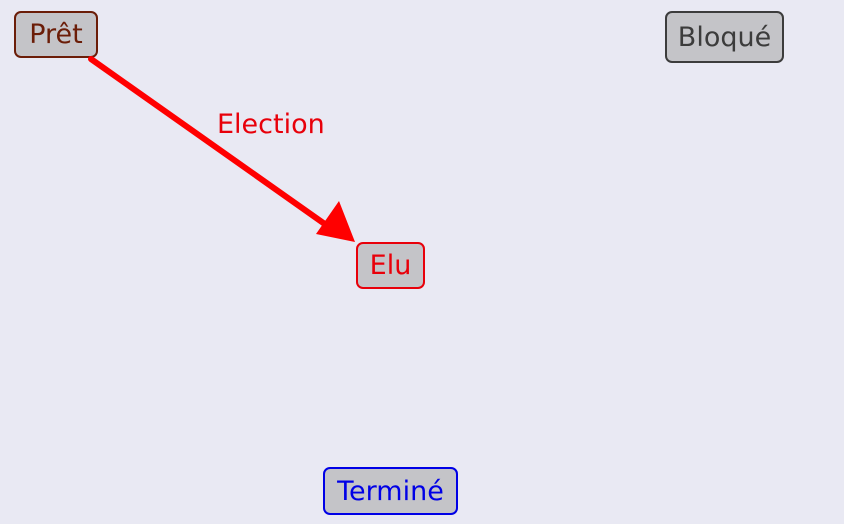 The width and height of the screenshot is (844, 524). I want to click on state-node-pret: Prêt, so click(56, 34).